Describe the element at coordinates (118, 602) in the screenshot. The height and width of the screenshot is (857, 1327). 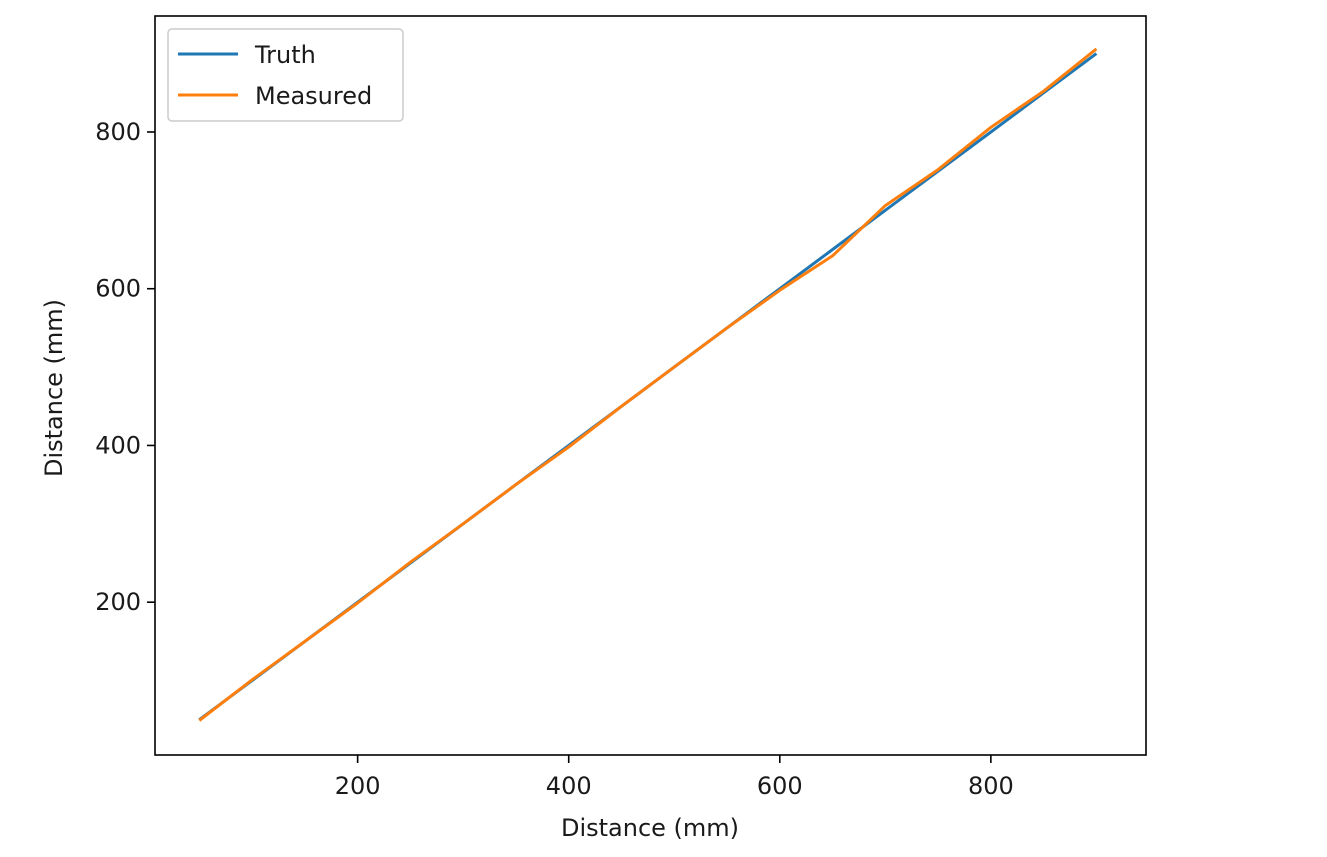
I see `y-tick-label: 200` at that location.